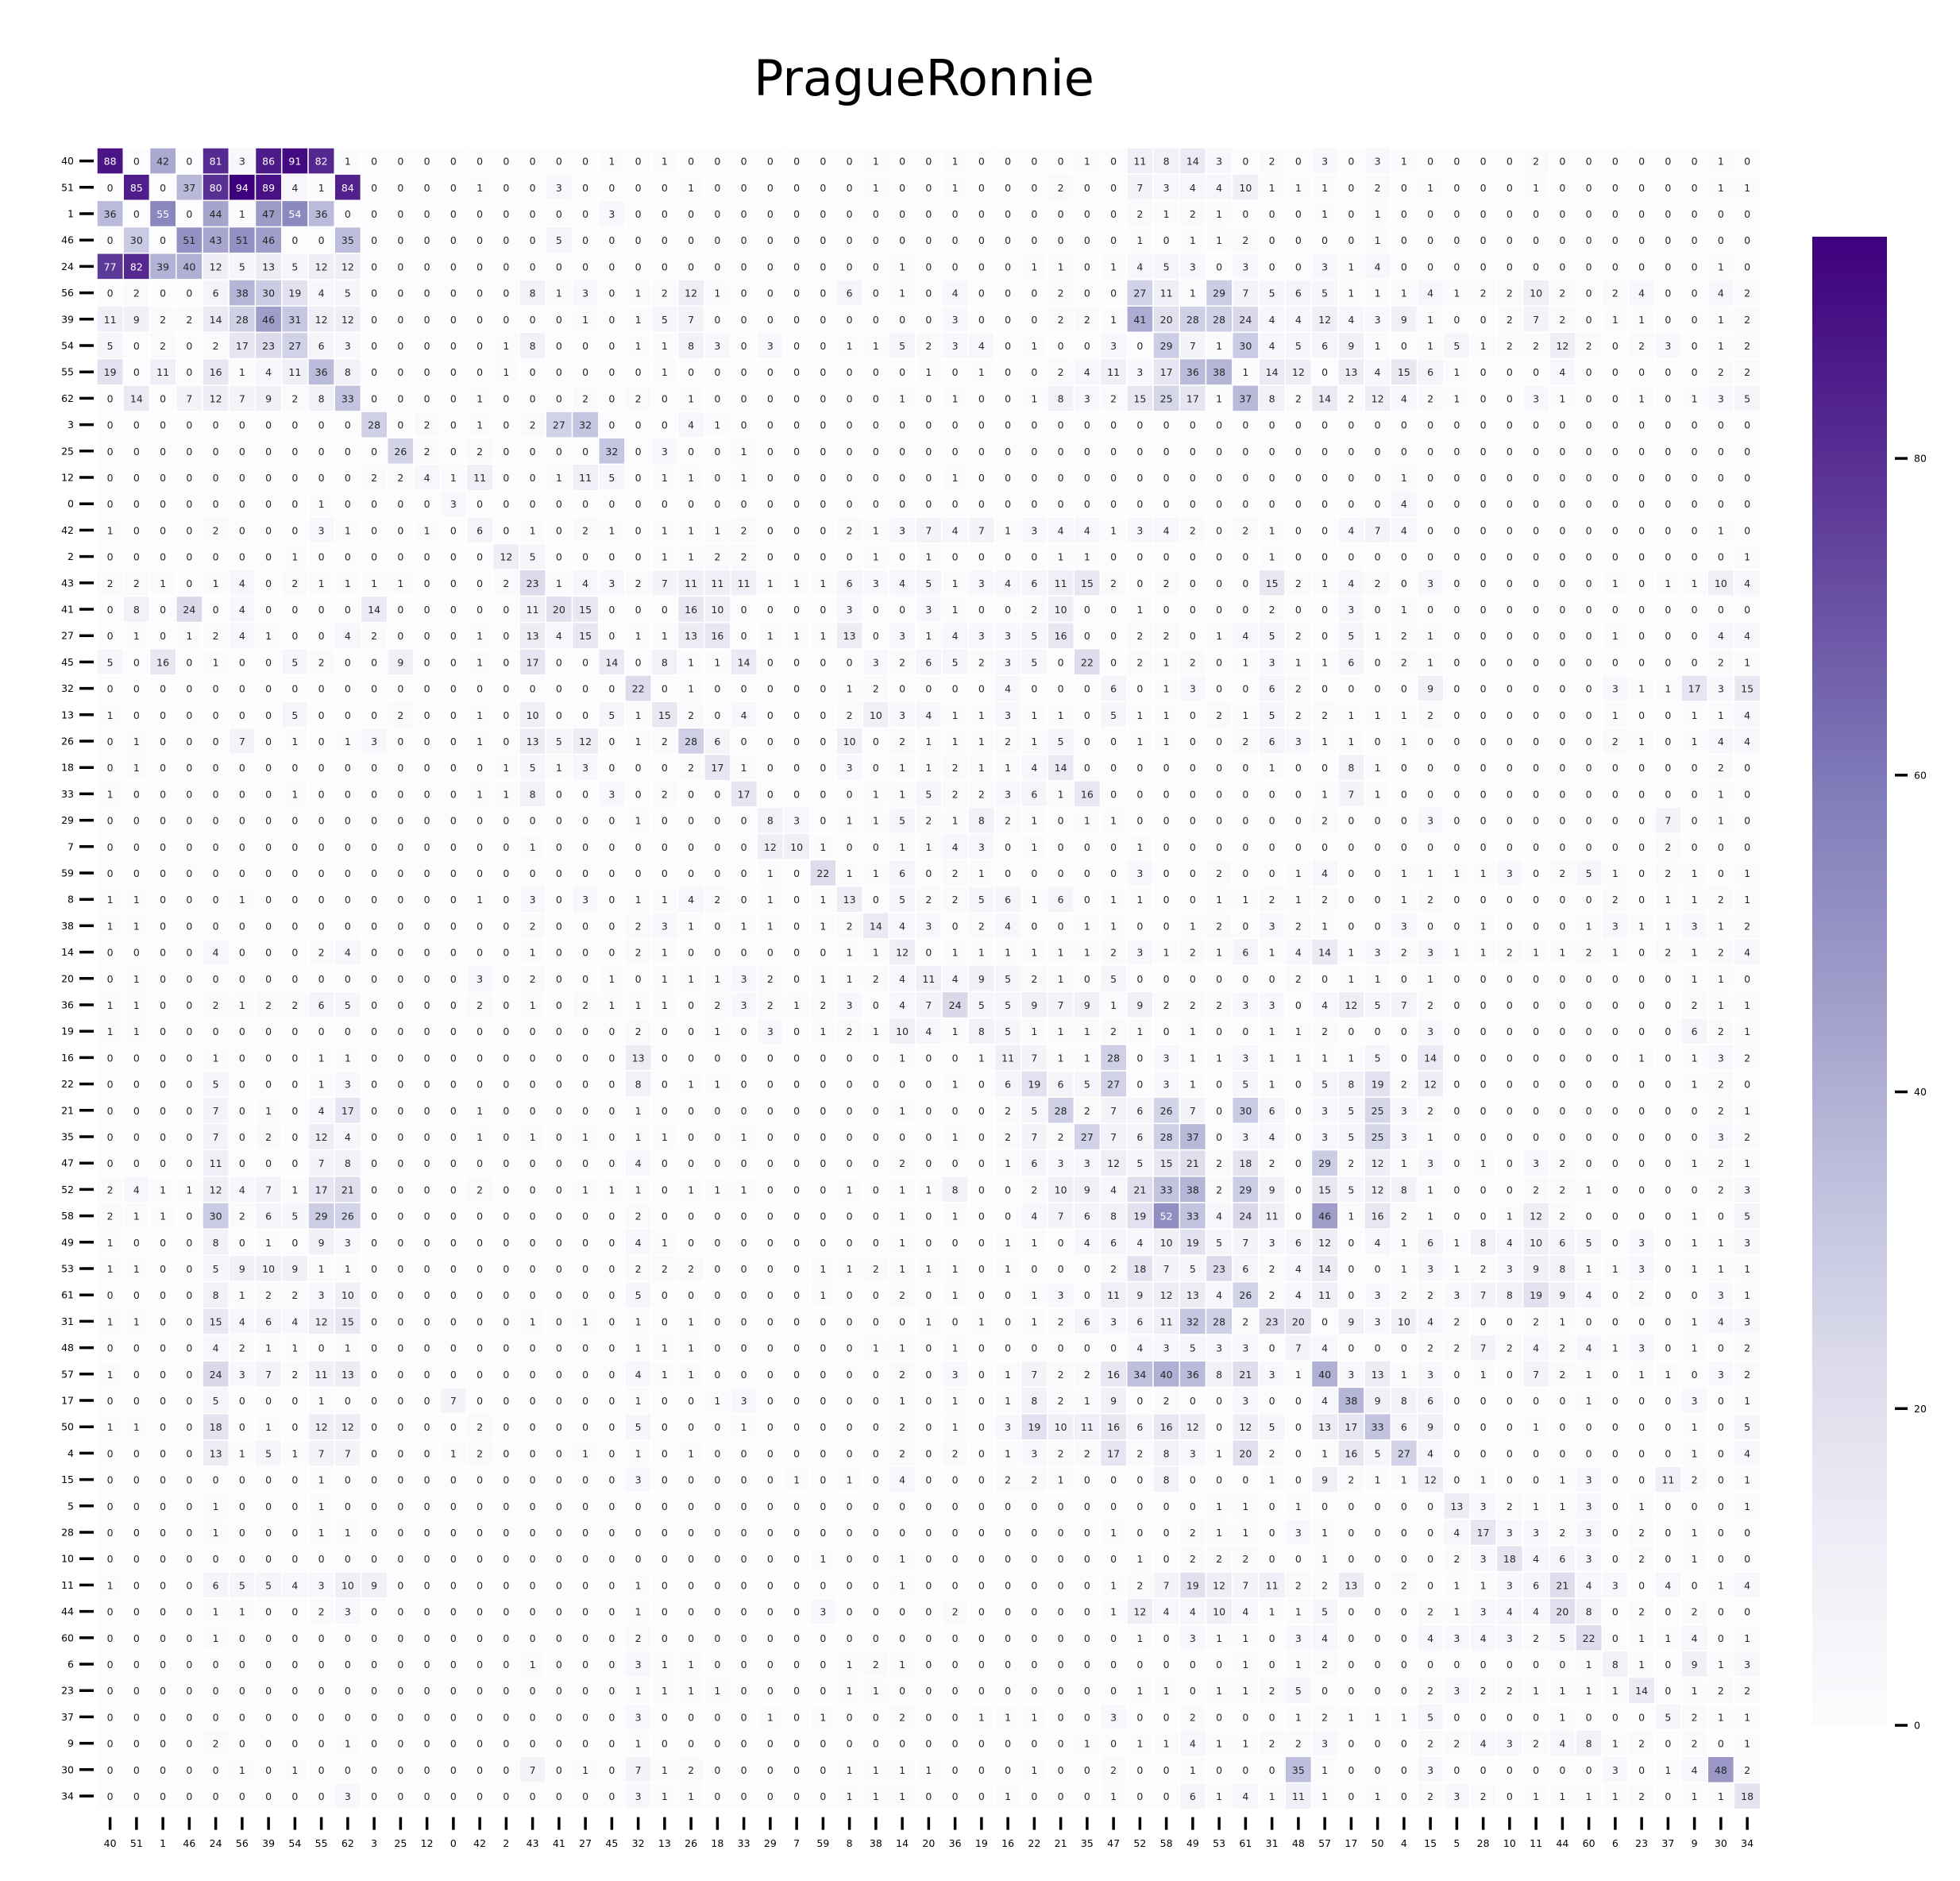 The height and width of the screenshot is (1881, 1960). What do you see at coordinates (189, 266) in the screenshot?
I see `cell-value-label: 40` at bounding box center [189, 266].